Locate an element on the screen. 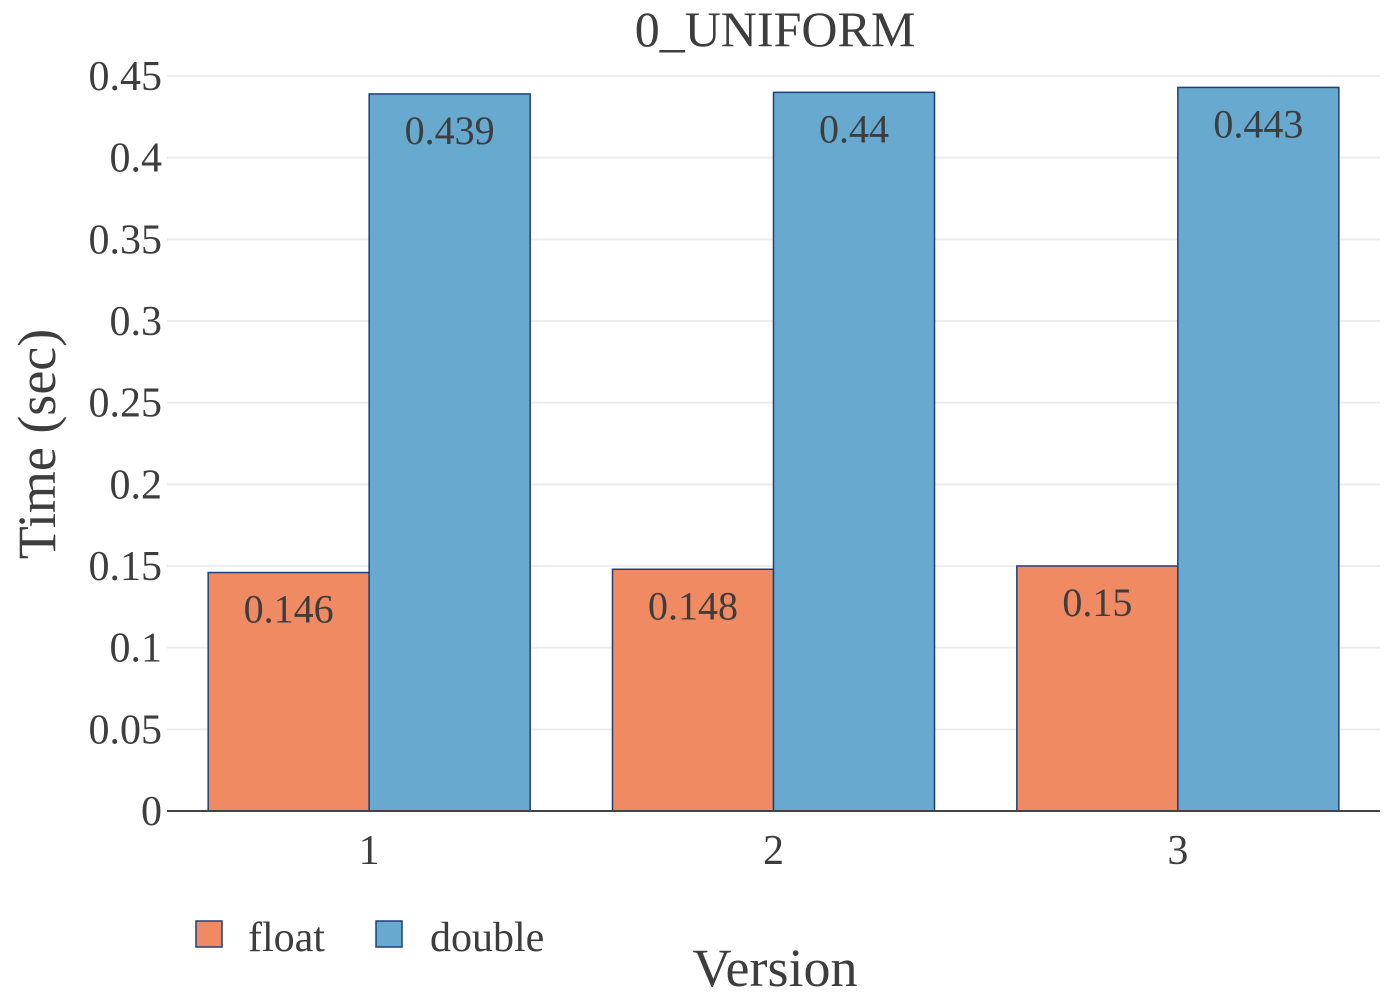 This screenshot has width=1400, height=1000. x-tick-label: 3 is located at coordinates (1177, 851).